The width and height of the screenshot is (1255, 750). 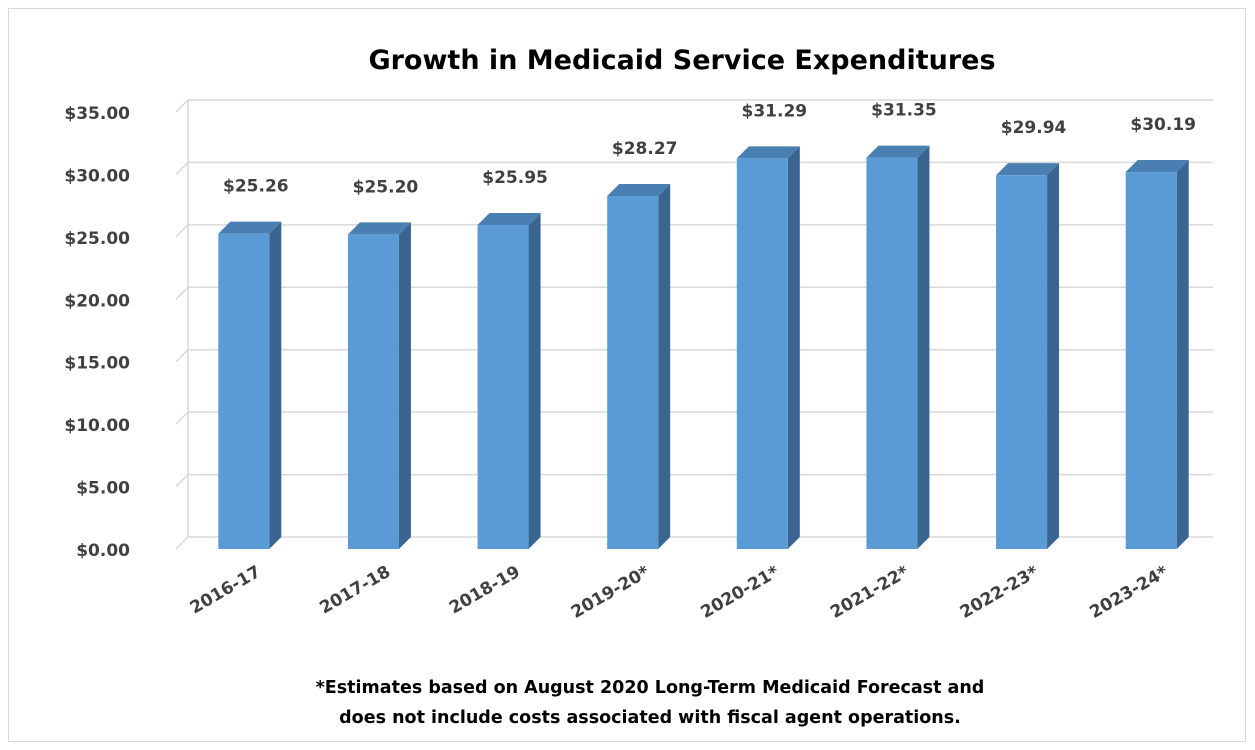 I want to click on y-tick-label: $25.00, so click(x=97, y=239).